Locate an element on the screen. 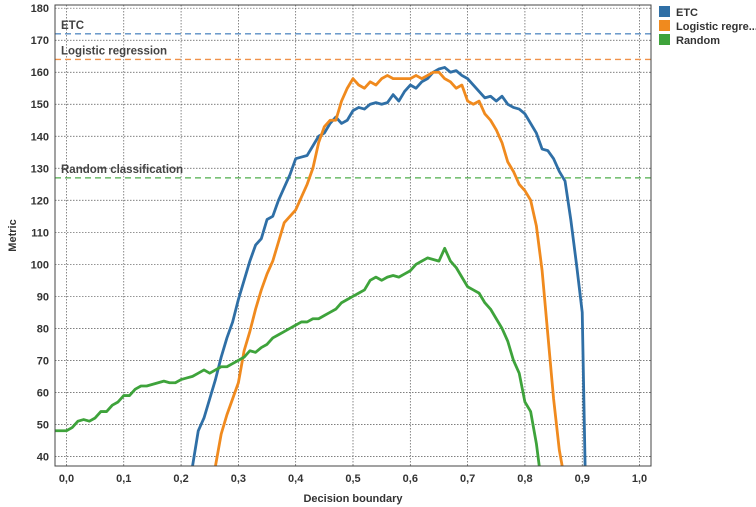 Image resolution: width=756 pixels, height=507 pixels. legend-label: ETC is located at coordinates (687, 13).